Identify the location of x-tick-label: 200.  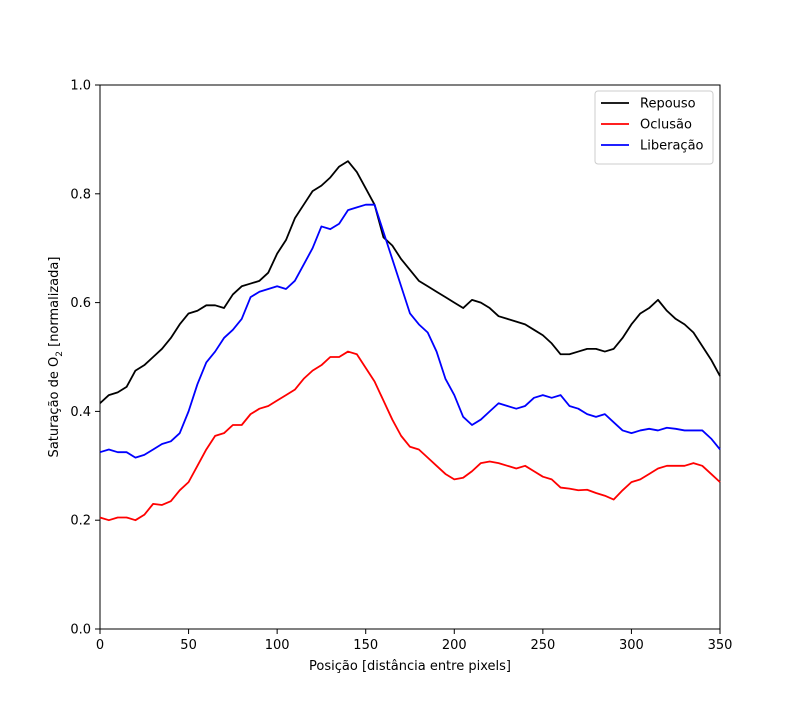
(454, 645).